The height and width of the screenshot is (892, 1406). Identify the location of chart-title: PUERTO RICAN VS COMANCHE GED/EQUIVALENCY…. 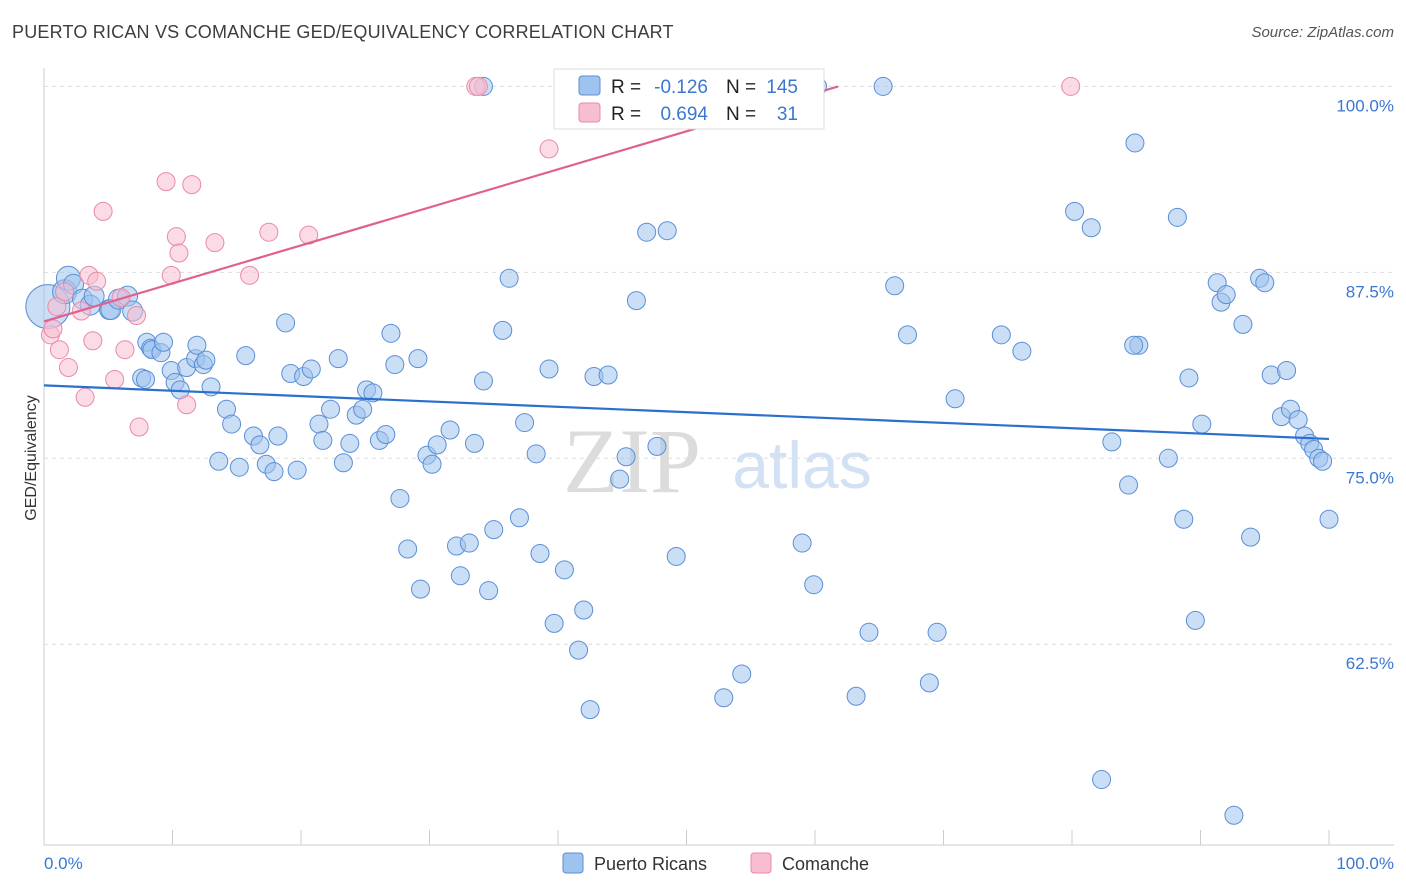
(343, 32).